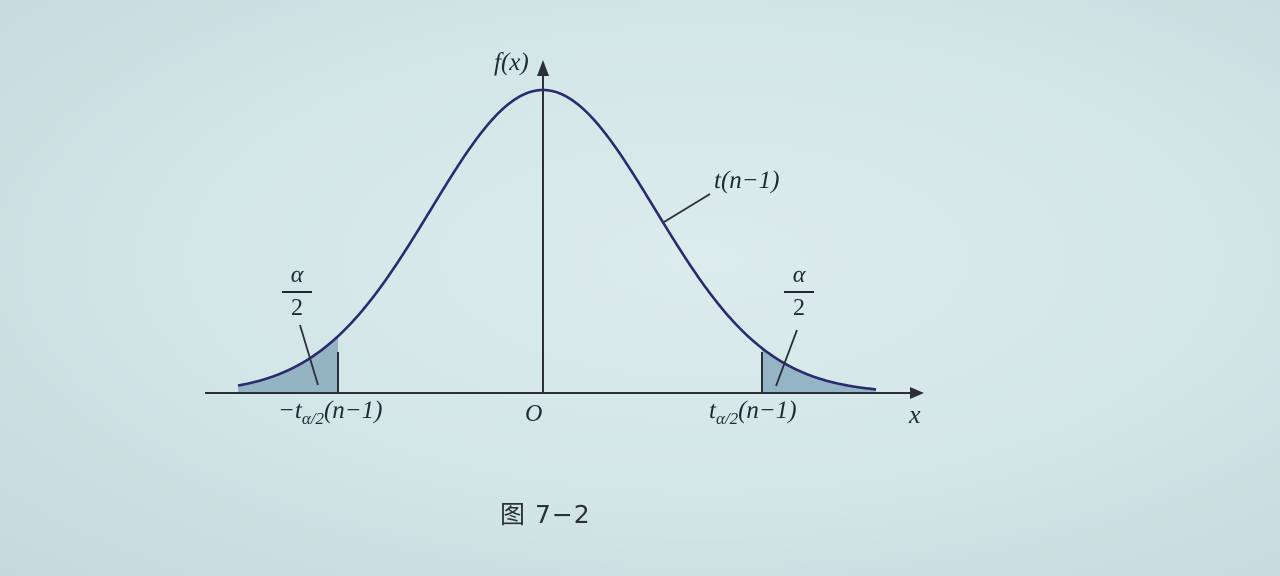 The width and height of the screenshot is (1280, 576). What do you see at coordinates (545, 514) in the screenshot?
I see `figure-caption: 图 7−2` at bounding box center [545, 514].